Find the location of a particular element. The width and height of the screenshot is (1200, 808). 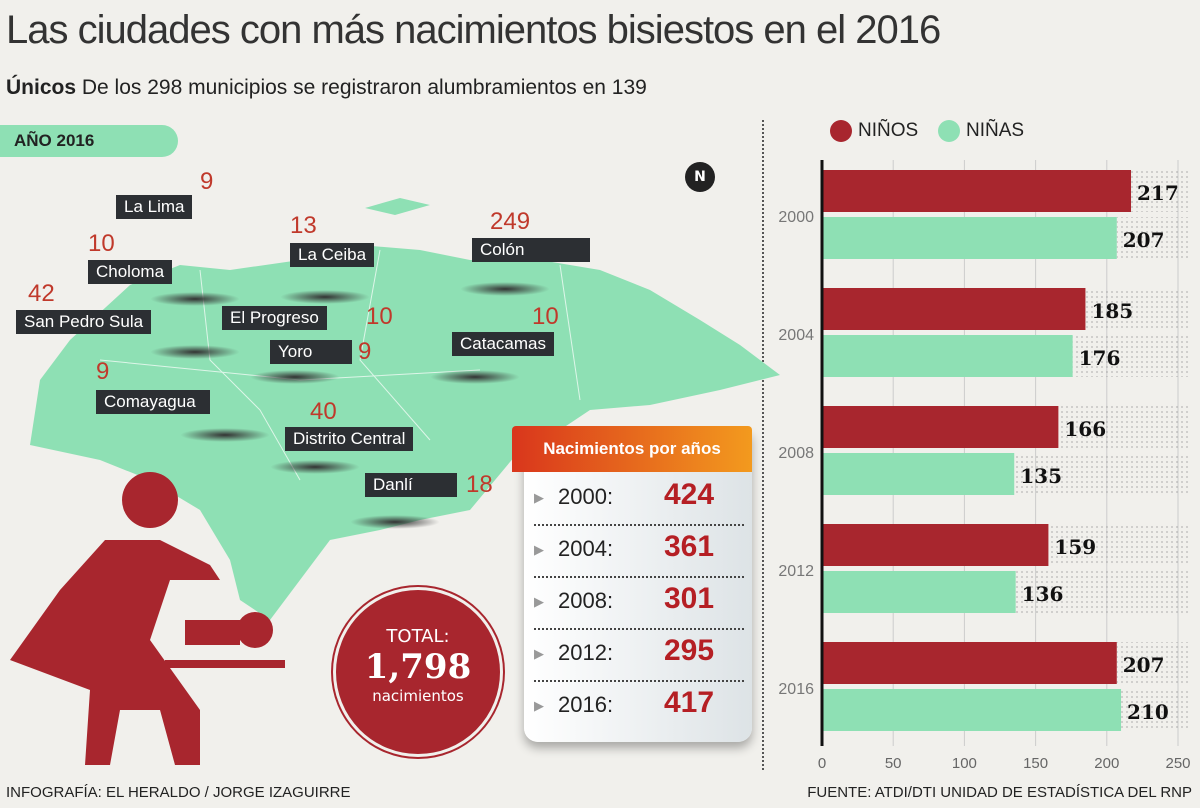

data-label: 176 is located at coordinates (1100, 358).